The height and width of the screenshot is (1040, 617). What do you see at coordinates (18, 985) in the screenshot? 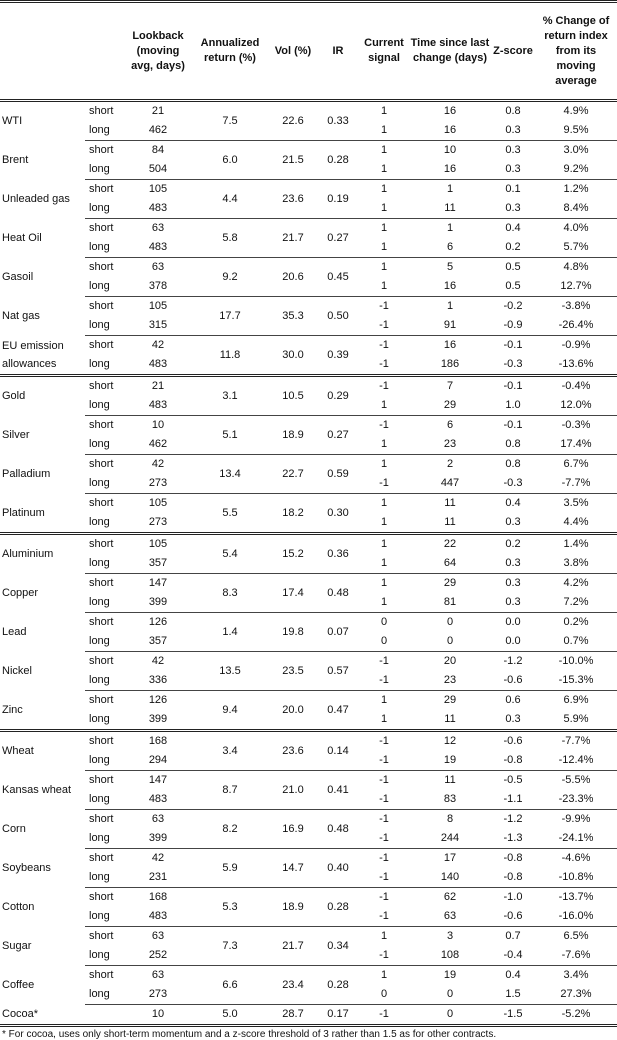
I see `commodity-name: Coffee` at bounding box center [18, 985].